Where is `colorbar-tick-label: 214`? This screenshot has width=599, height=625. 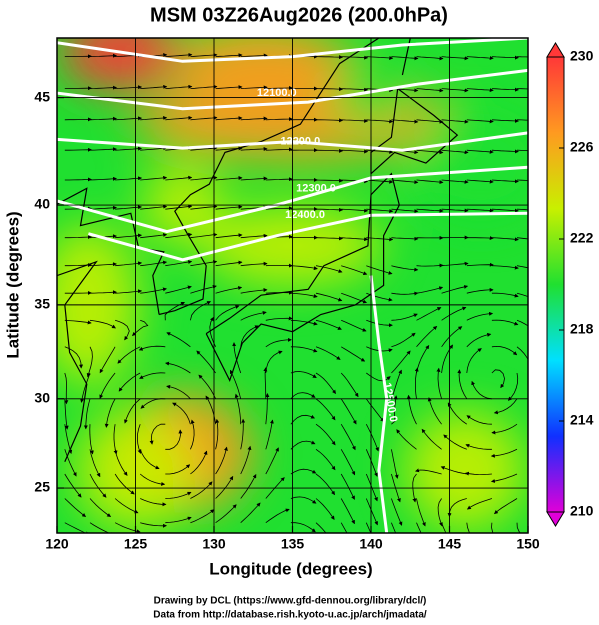 colorbar-tick-label: 214 is located at coordinates (582, 420).